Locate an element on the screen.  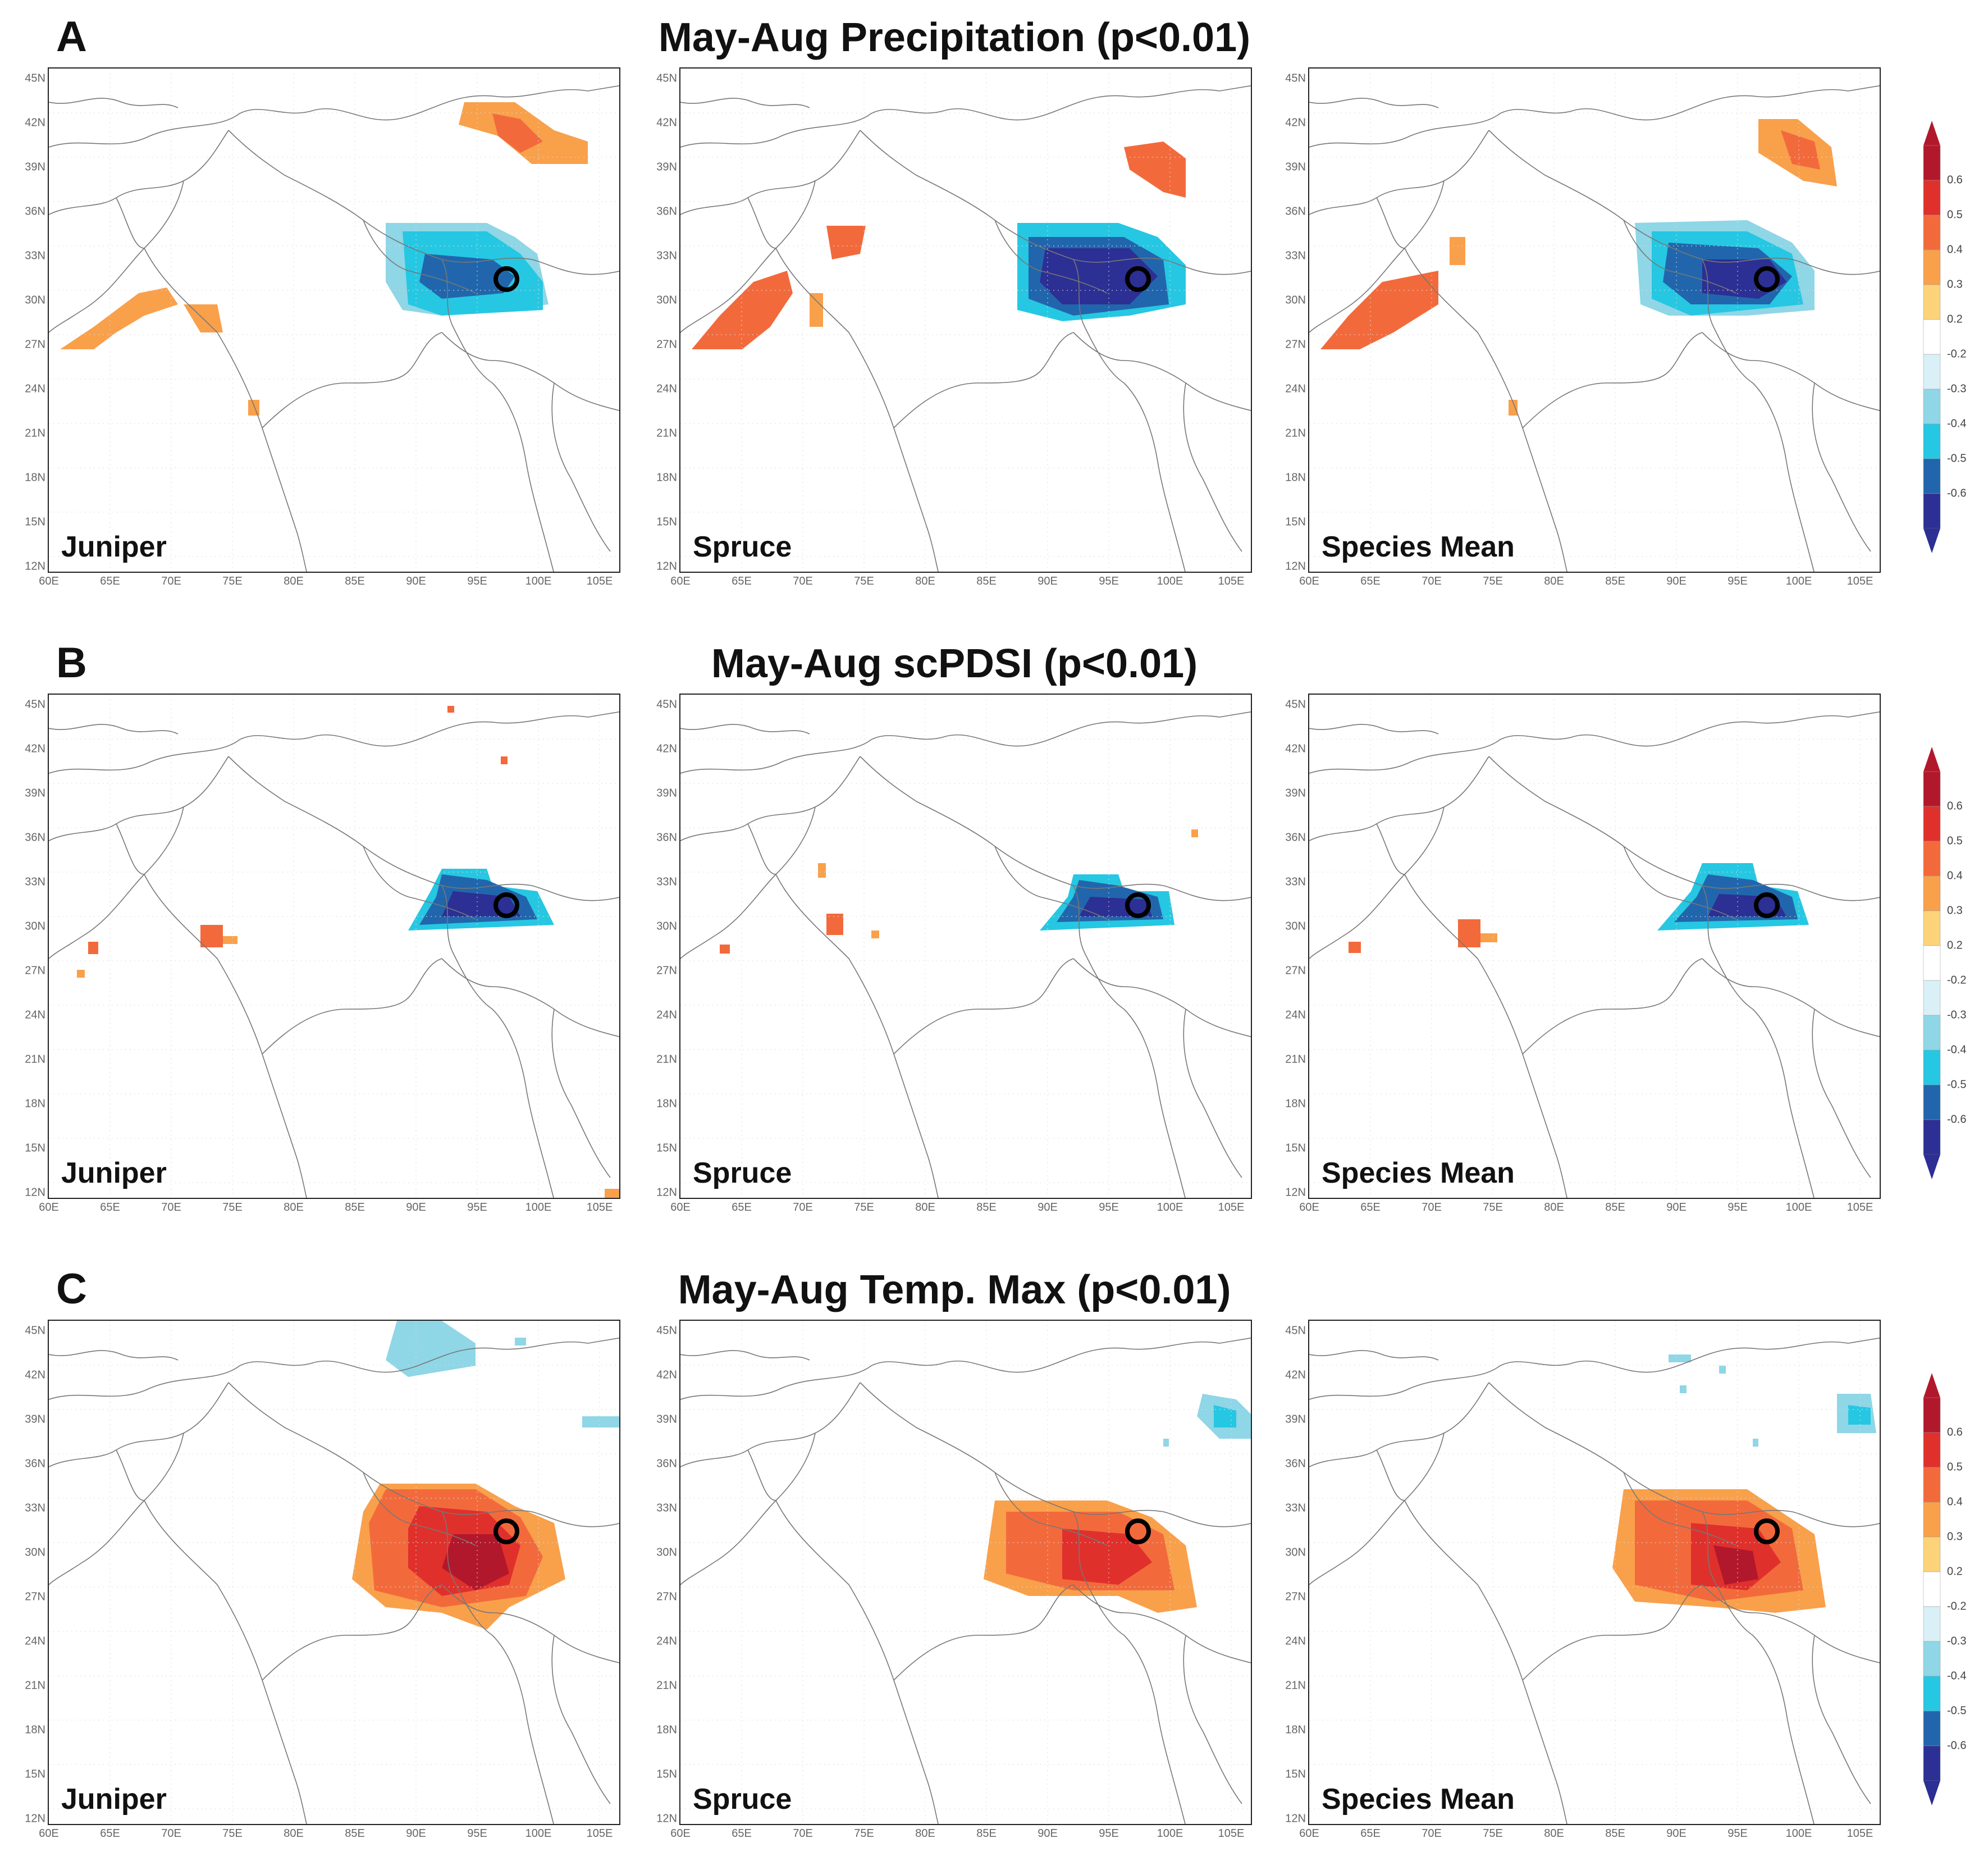
colorbar-tick-label: 0.2 is located at coordinates (1955, 1571).